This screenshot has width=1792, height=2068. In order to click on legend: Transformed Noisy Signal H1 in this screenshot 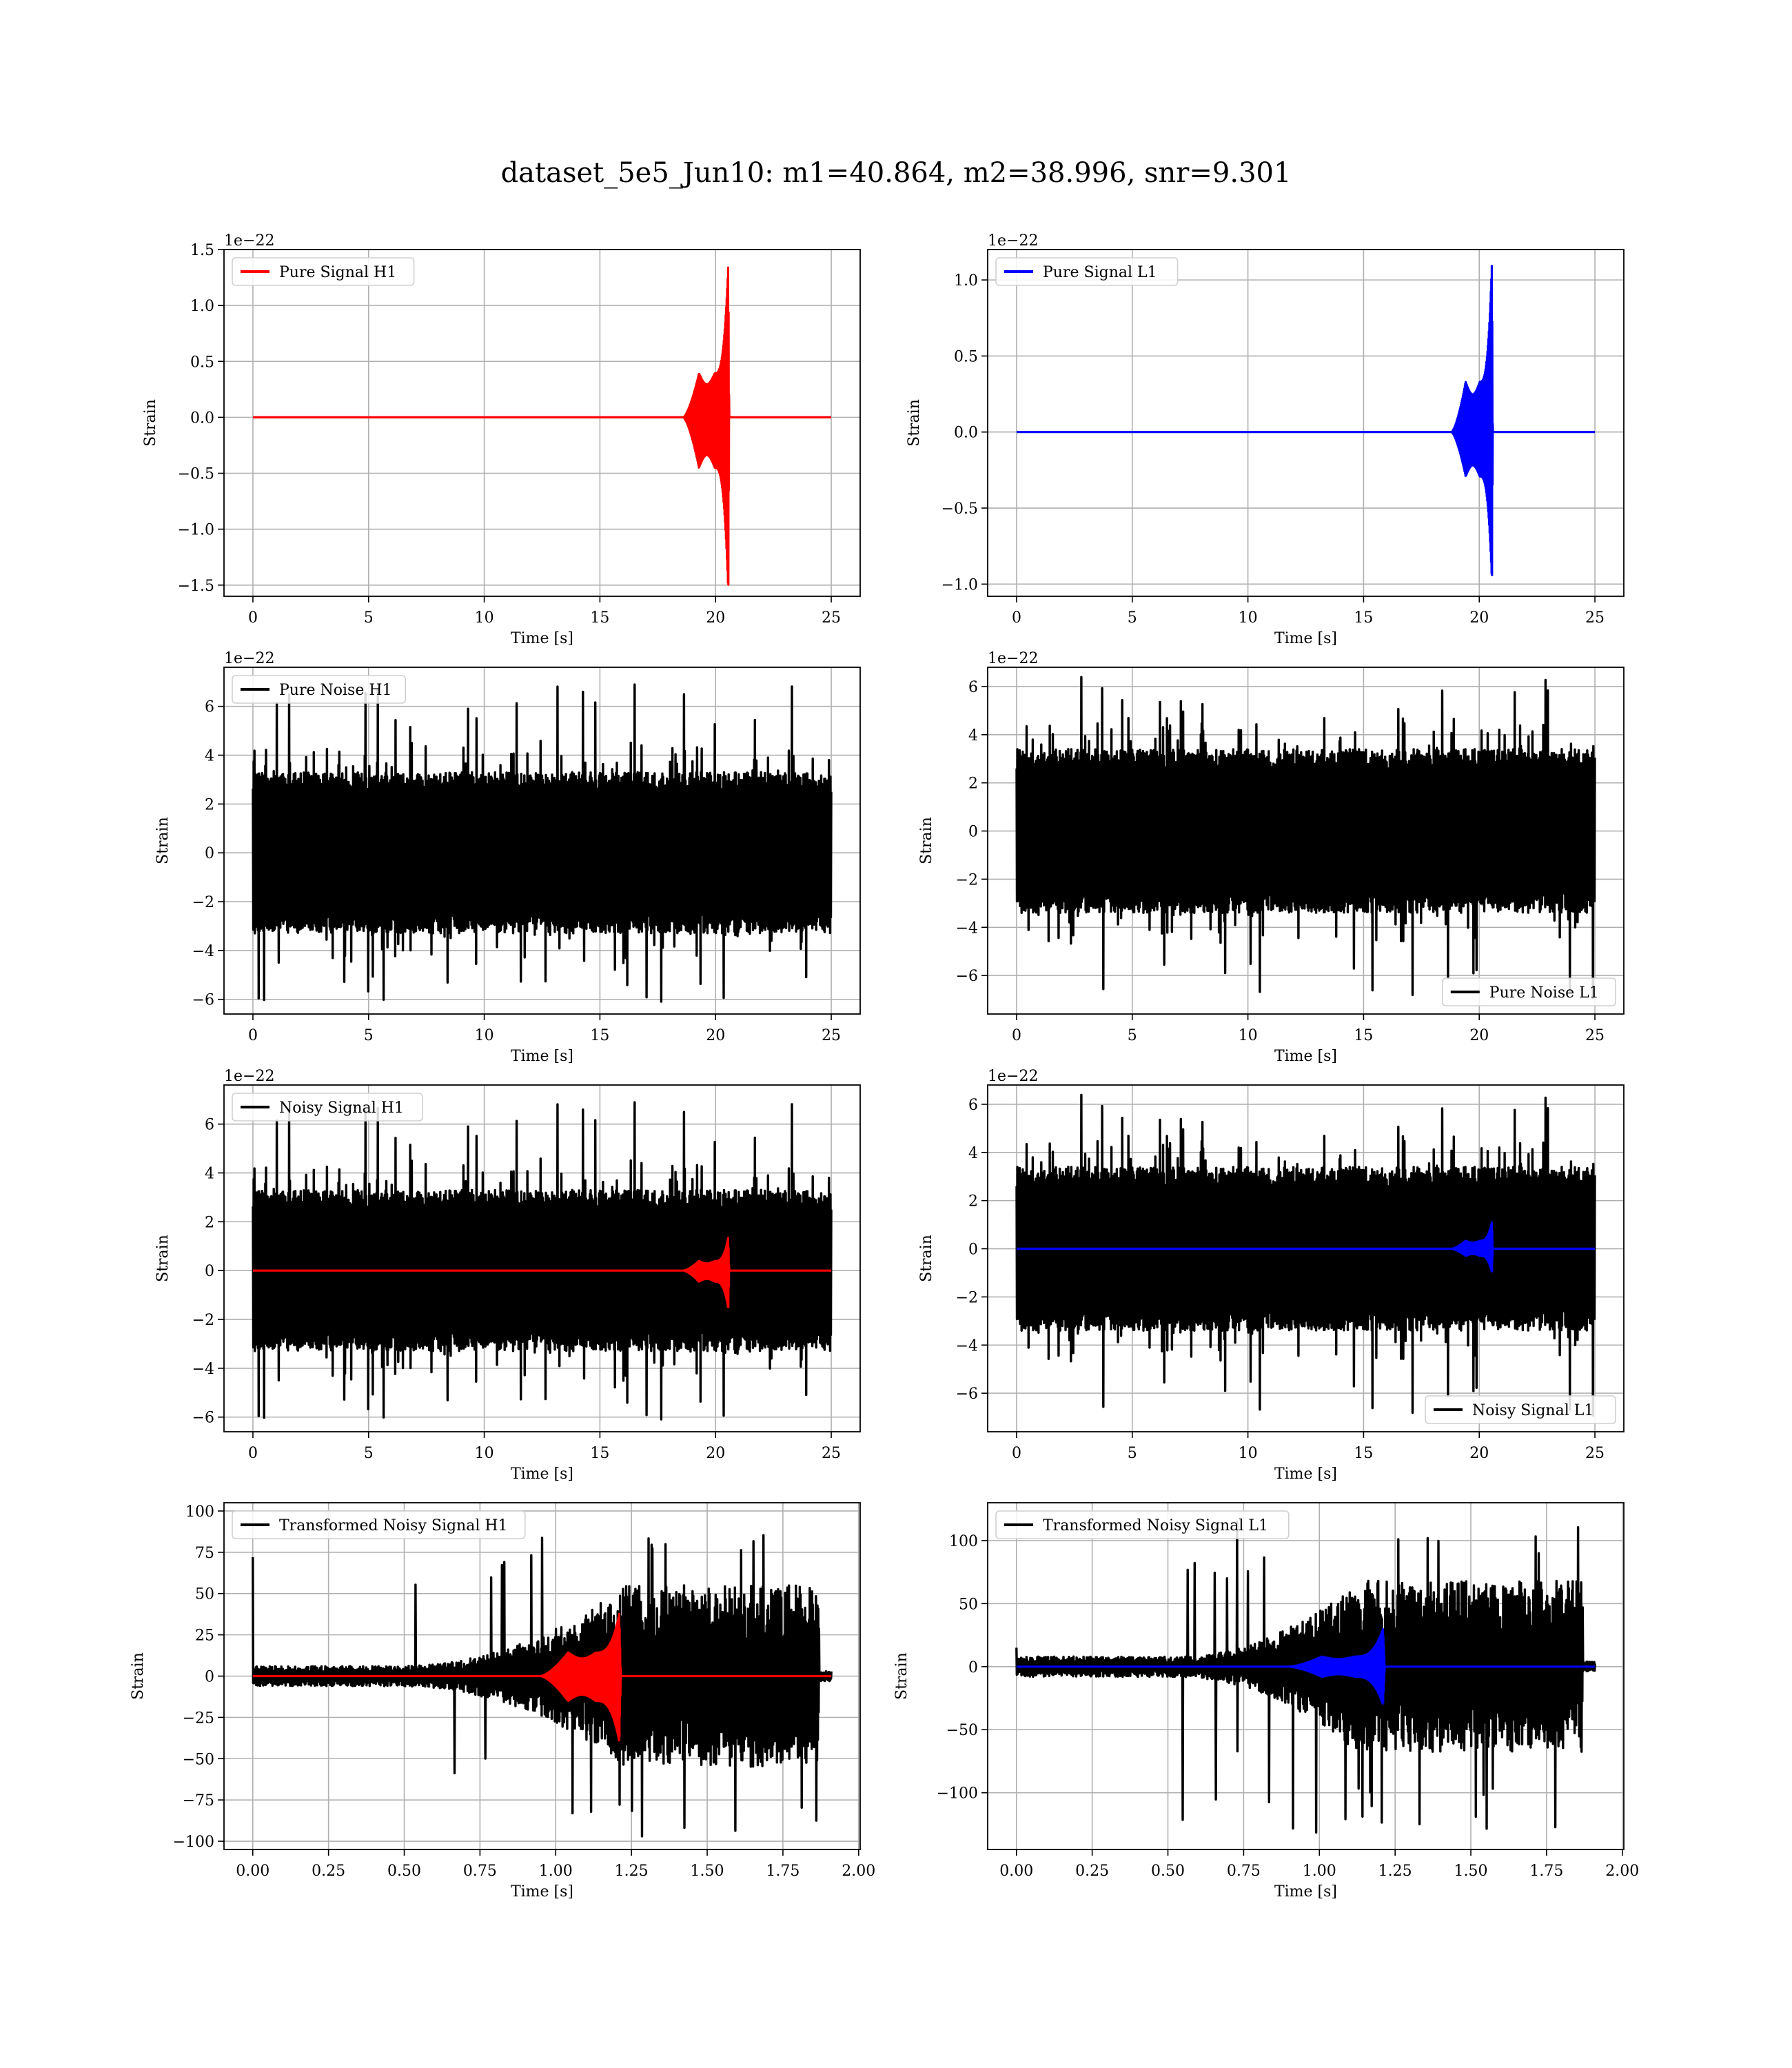, I will do `click(379, 1524)`.